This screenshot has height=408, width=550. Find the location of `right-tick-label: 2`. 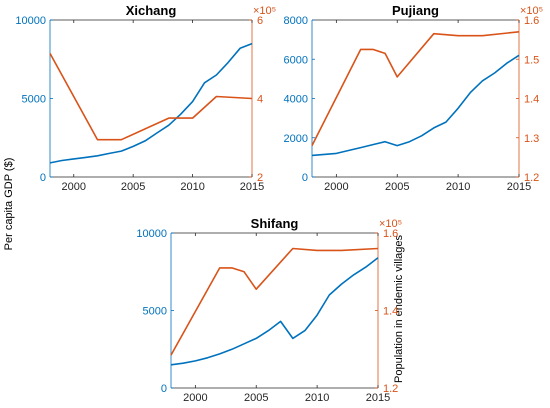

right-tick-label: 2 is located at coordinates (260, 178).